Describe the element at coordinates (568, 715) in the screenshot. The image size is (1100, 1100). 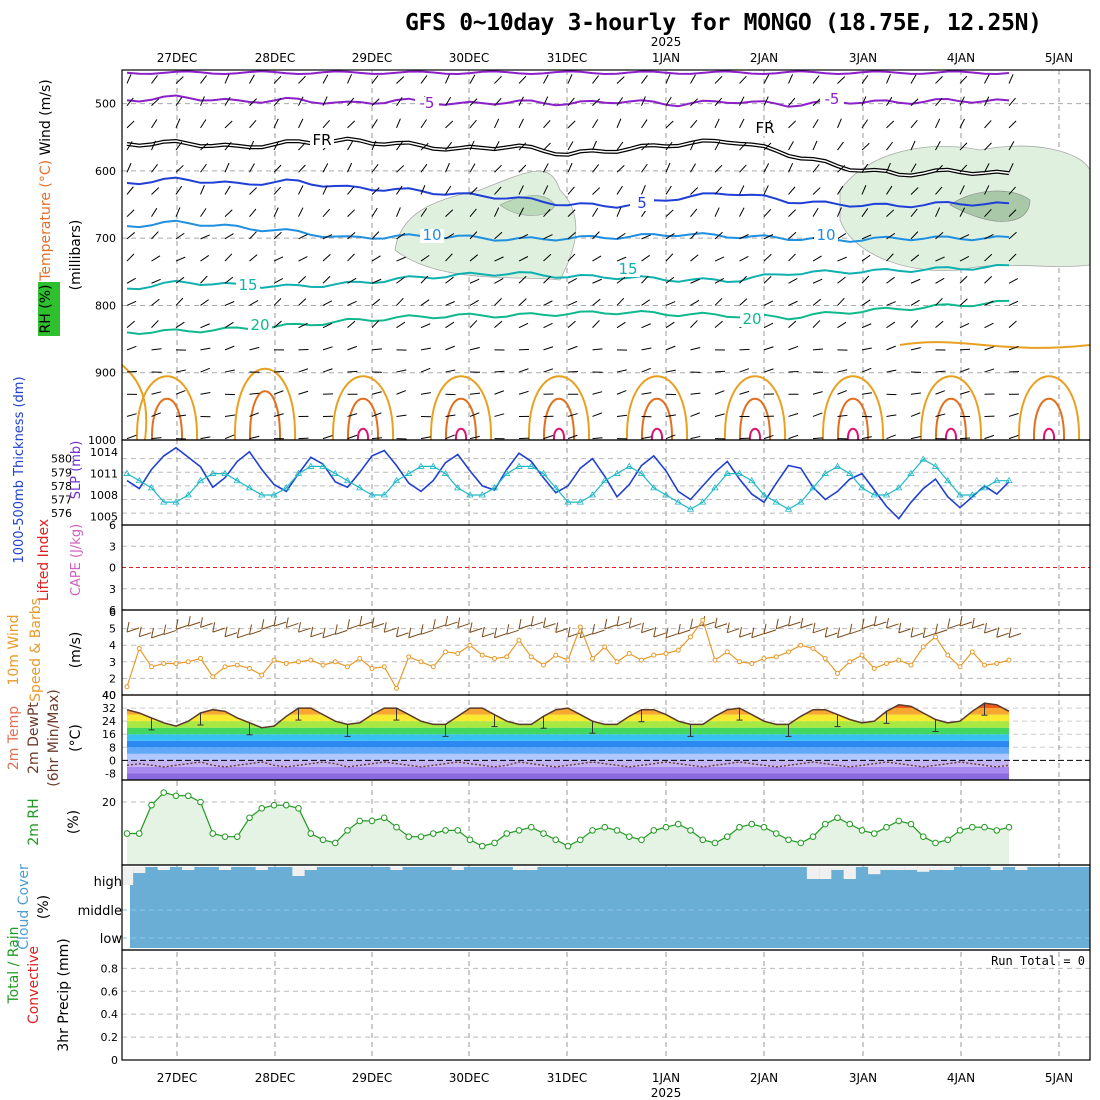
I see `temperature-line` at that location.